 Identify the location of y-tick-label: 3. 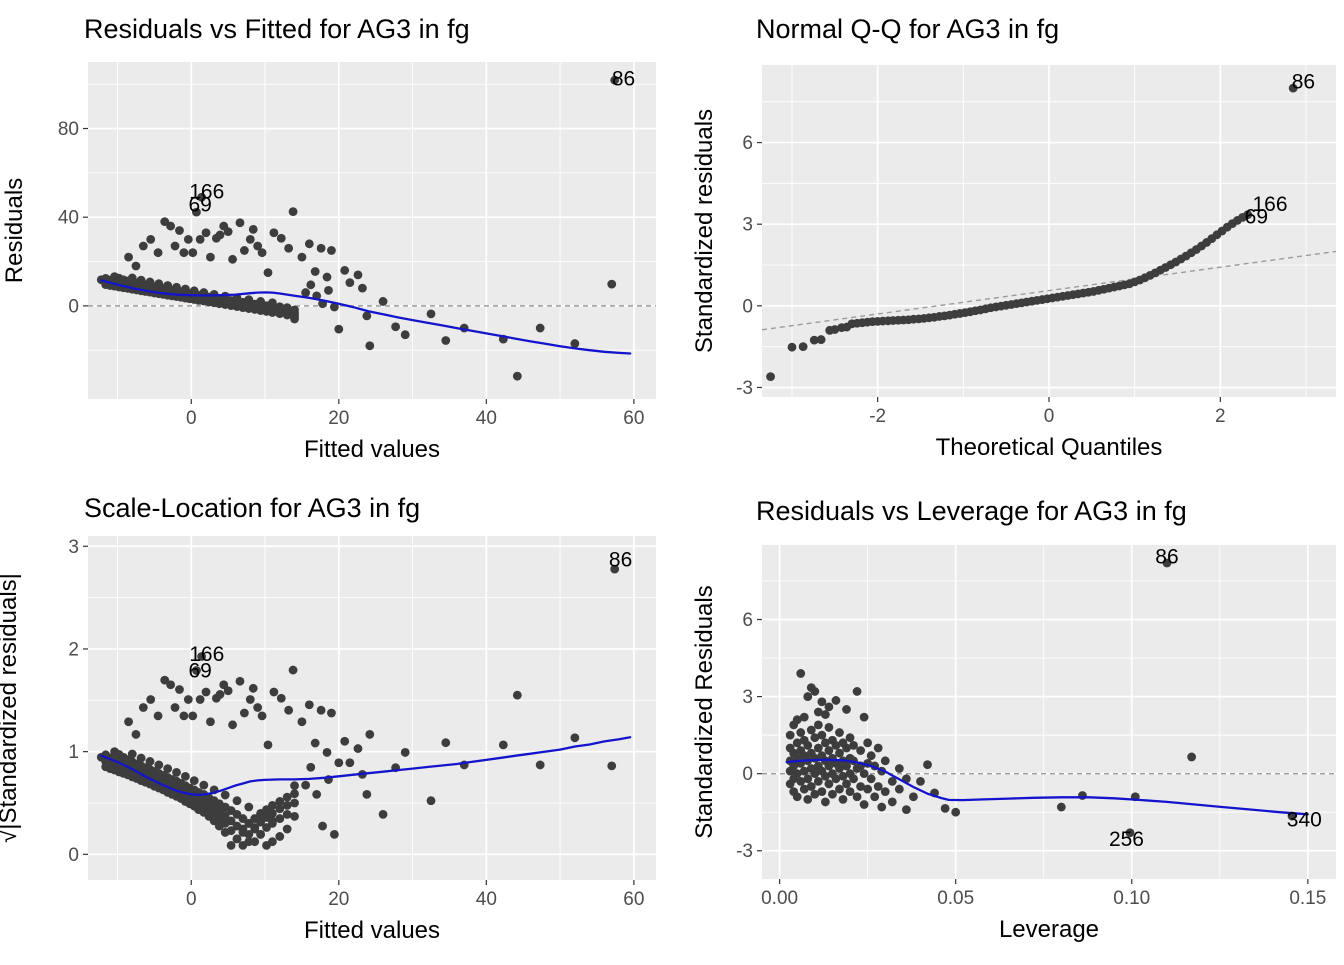
(747, 697).